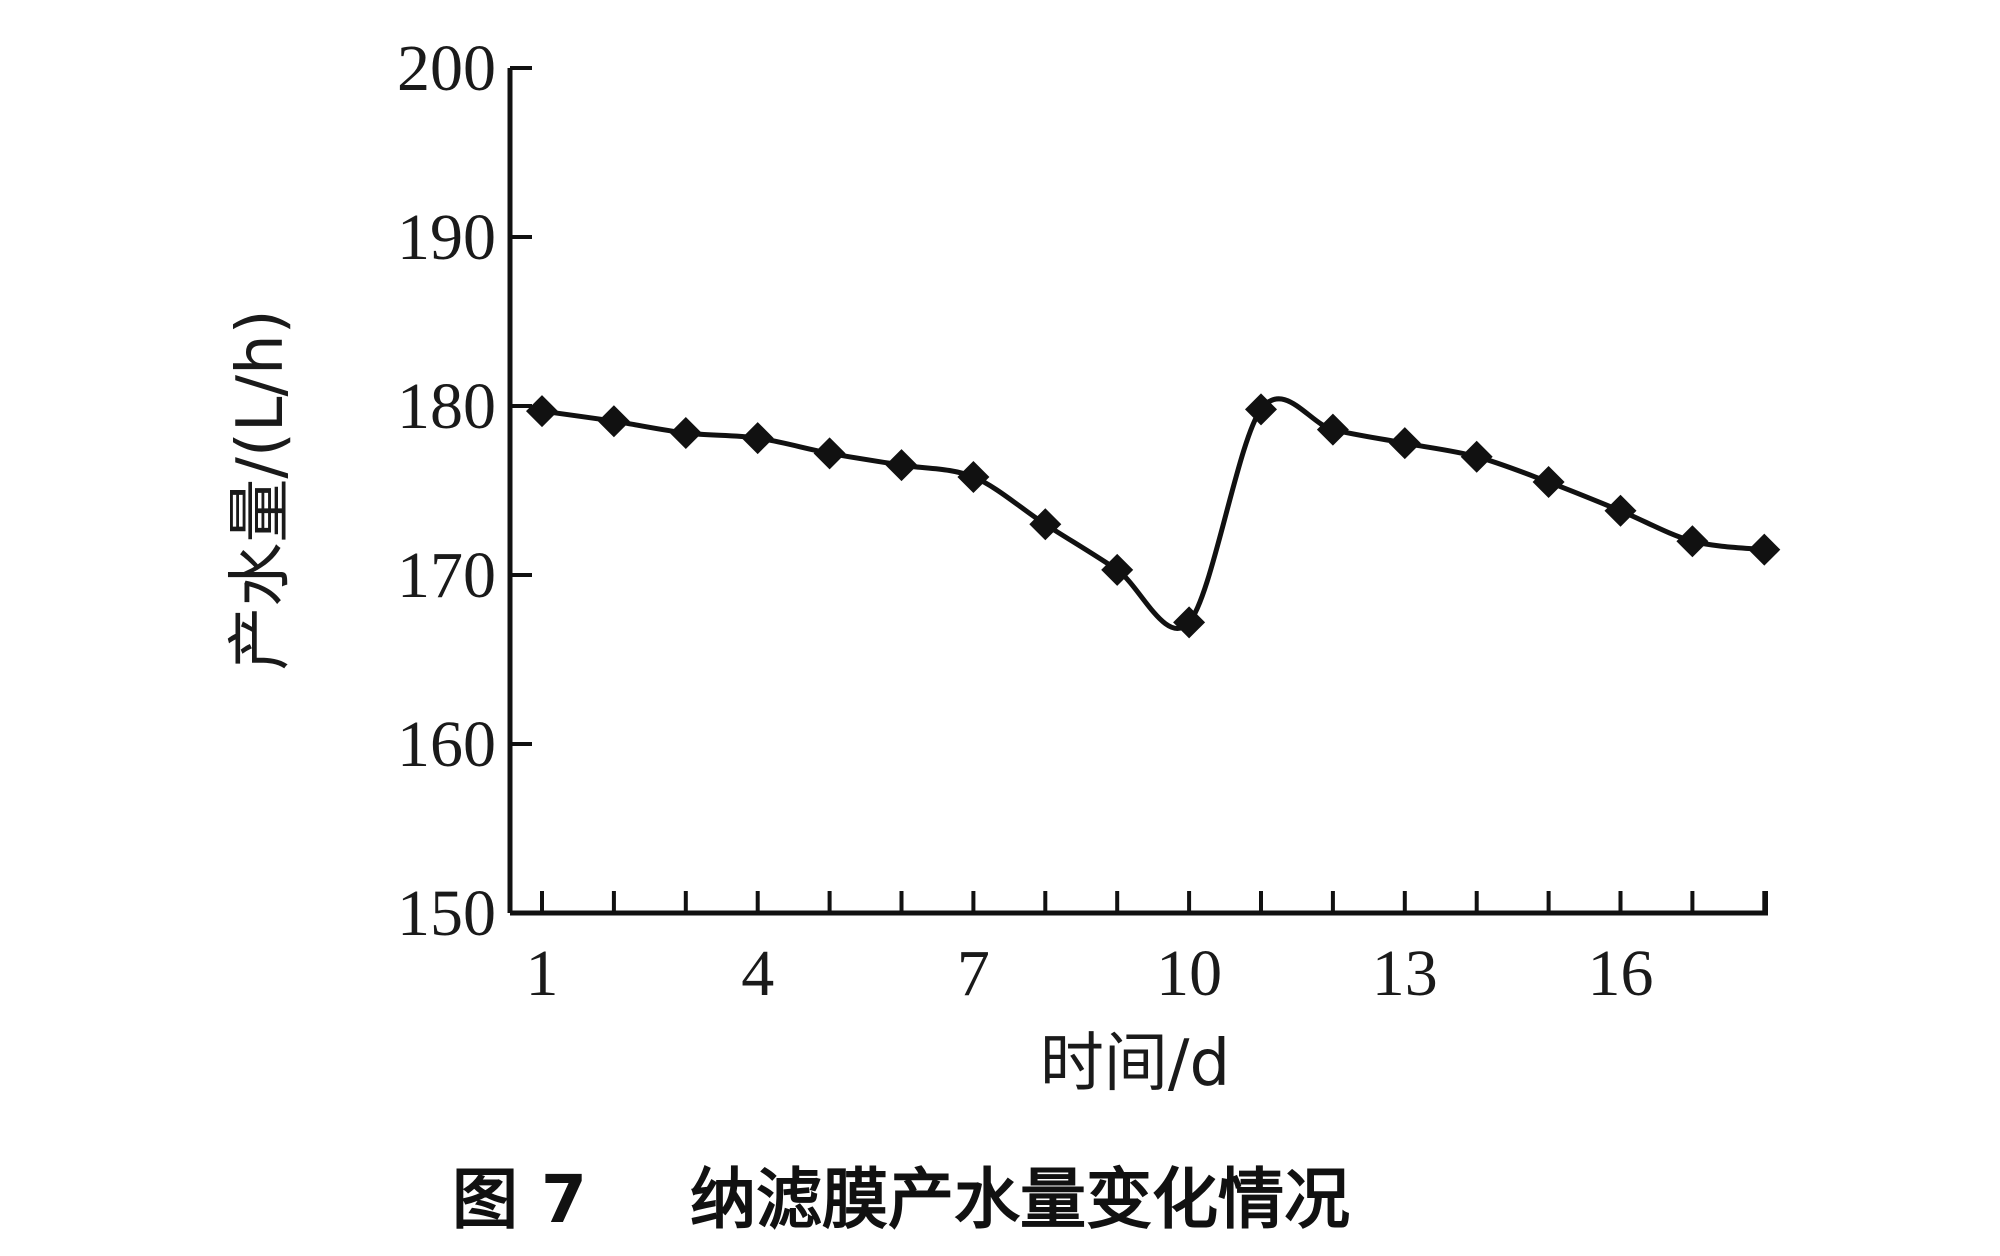 The image size is (2000, 1256). I want to click on x-tick-label: 7, so click(973, 973).